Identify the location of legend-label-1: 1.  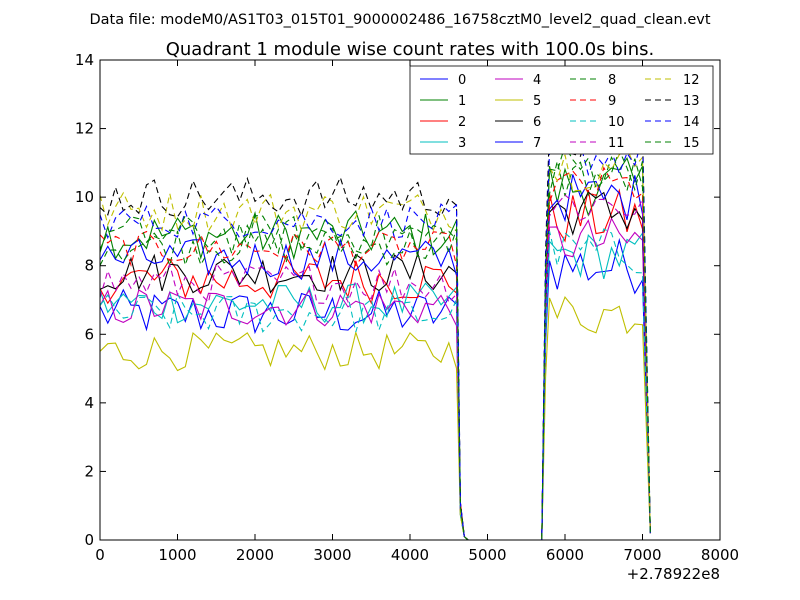
(462, 101).